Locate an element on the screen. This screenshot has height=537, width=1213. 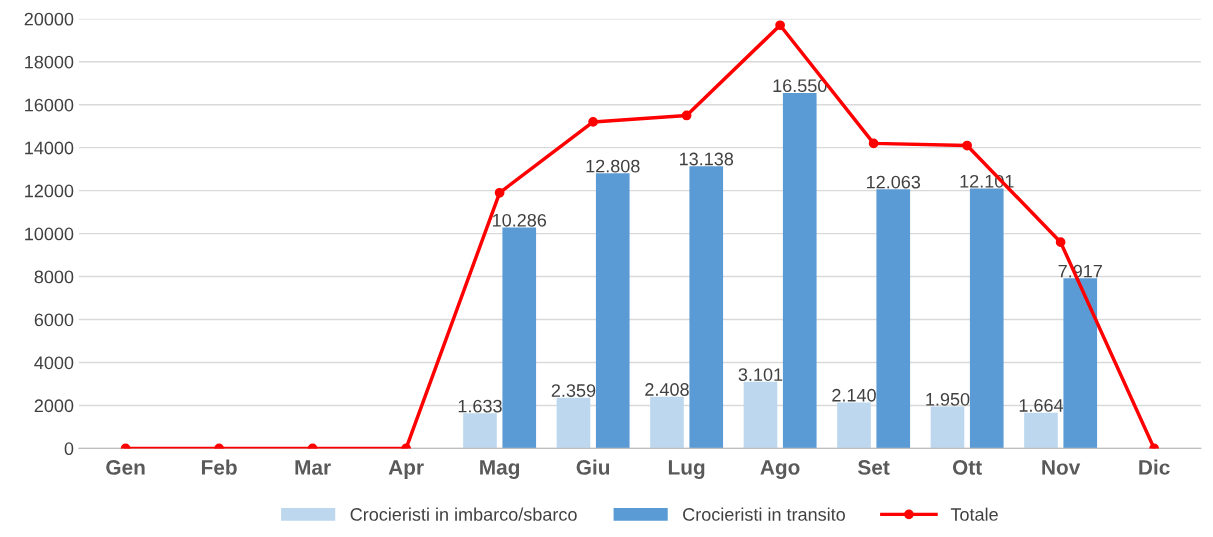
y-tick-label: 18000 is located at coordinates (49, 62).